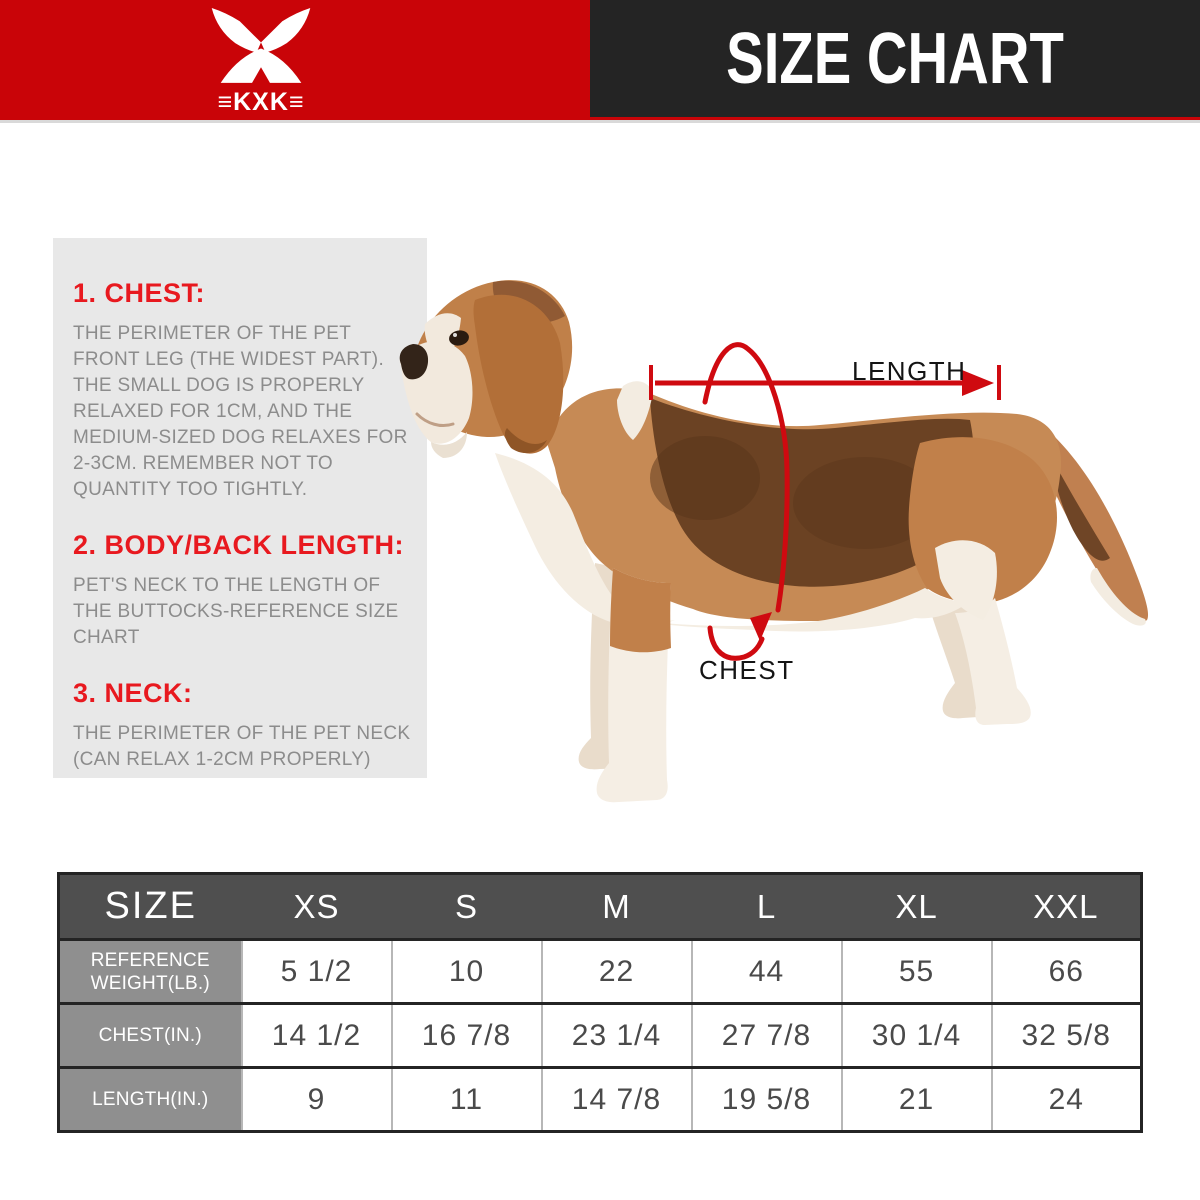 The width and height of the screenshot is (1200, 1200). I want to click on brand-x-icon, so click(261, 45).